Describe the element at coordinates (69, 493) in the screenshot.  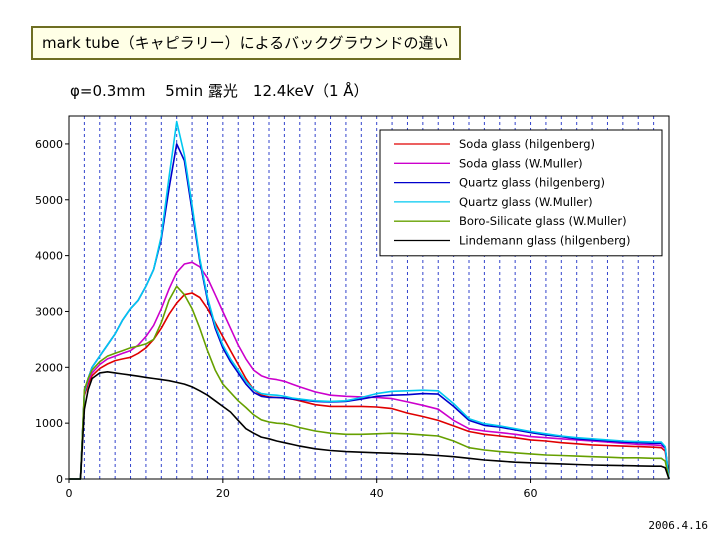
I see `x-tick-label: 0` at that location.